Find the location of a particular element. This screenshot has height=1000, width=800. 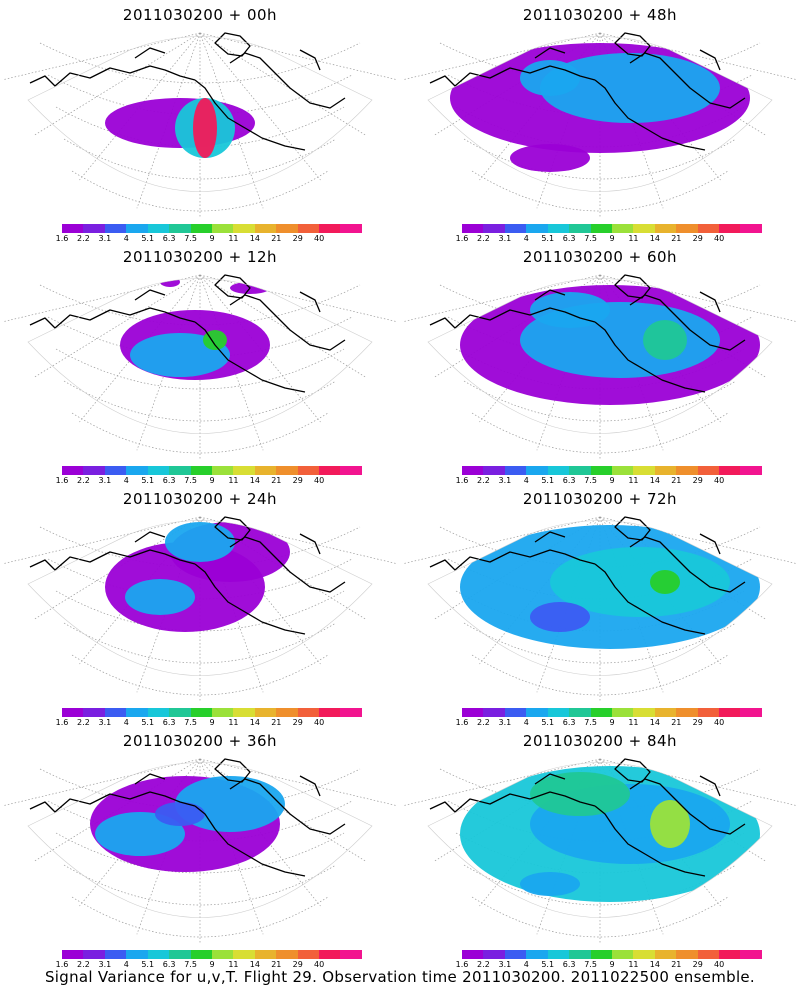

colorbar-tick-label: 9 is located at coordinates (212, 238).